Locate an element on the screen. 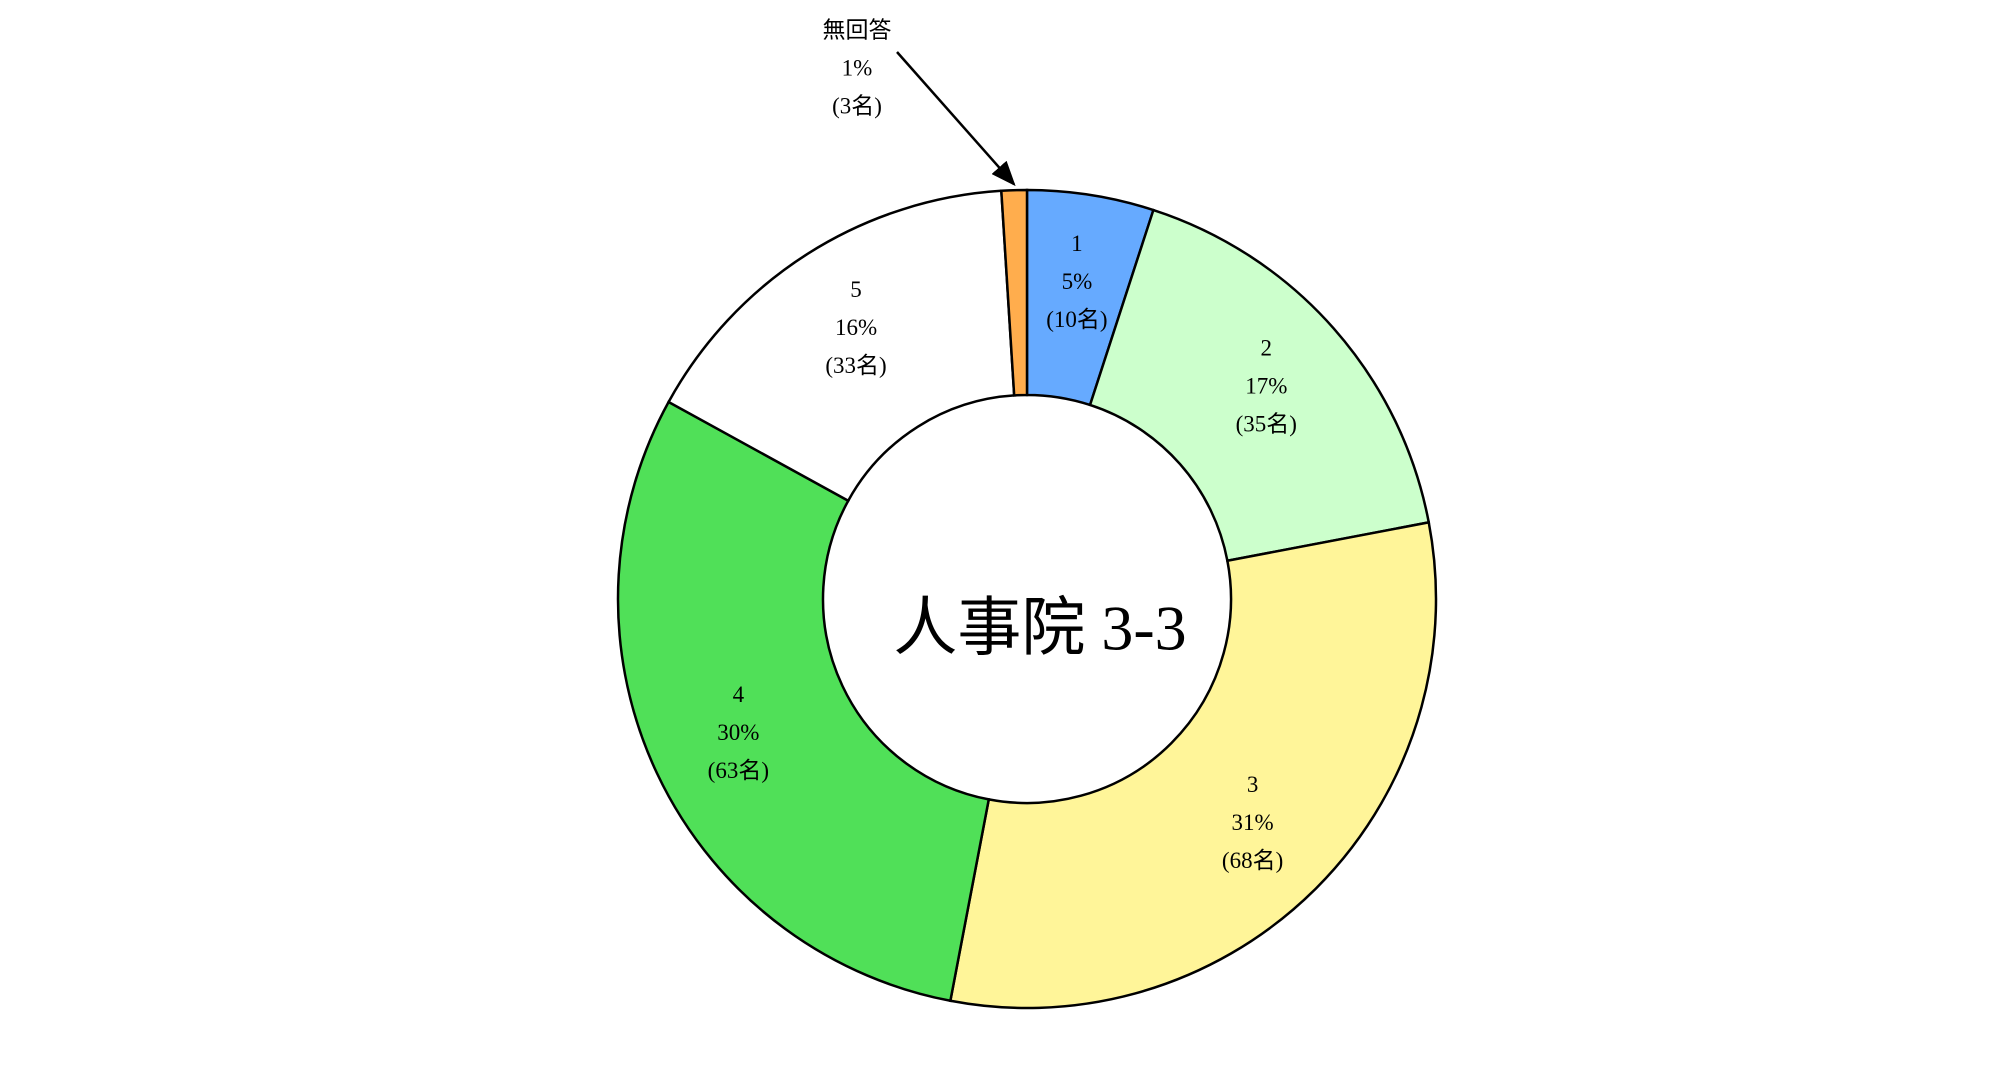  value-label: 30% is located at coordinates (738, 732).